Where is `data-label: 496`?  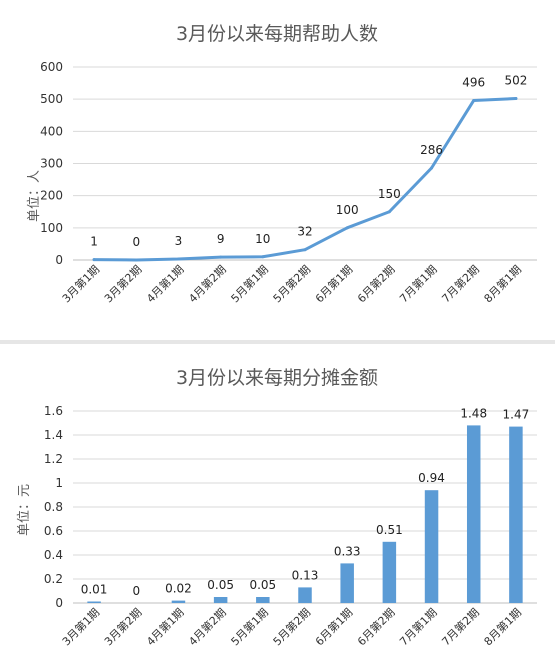
data-label: 496 is located at coordinates (473, 82).